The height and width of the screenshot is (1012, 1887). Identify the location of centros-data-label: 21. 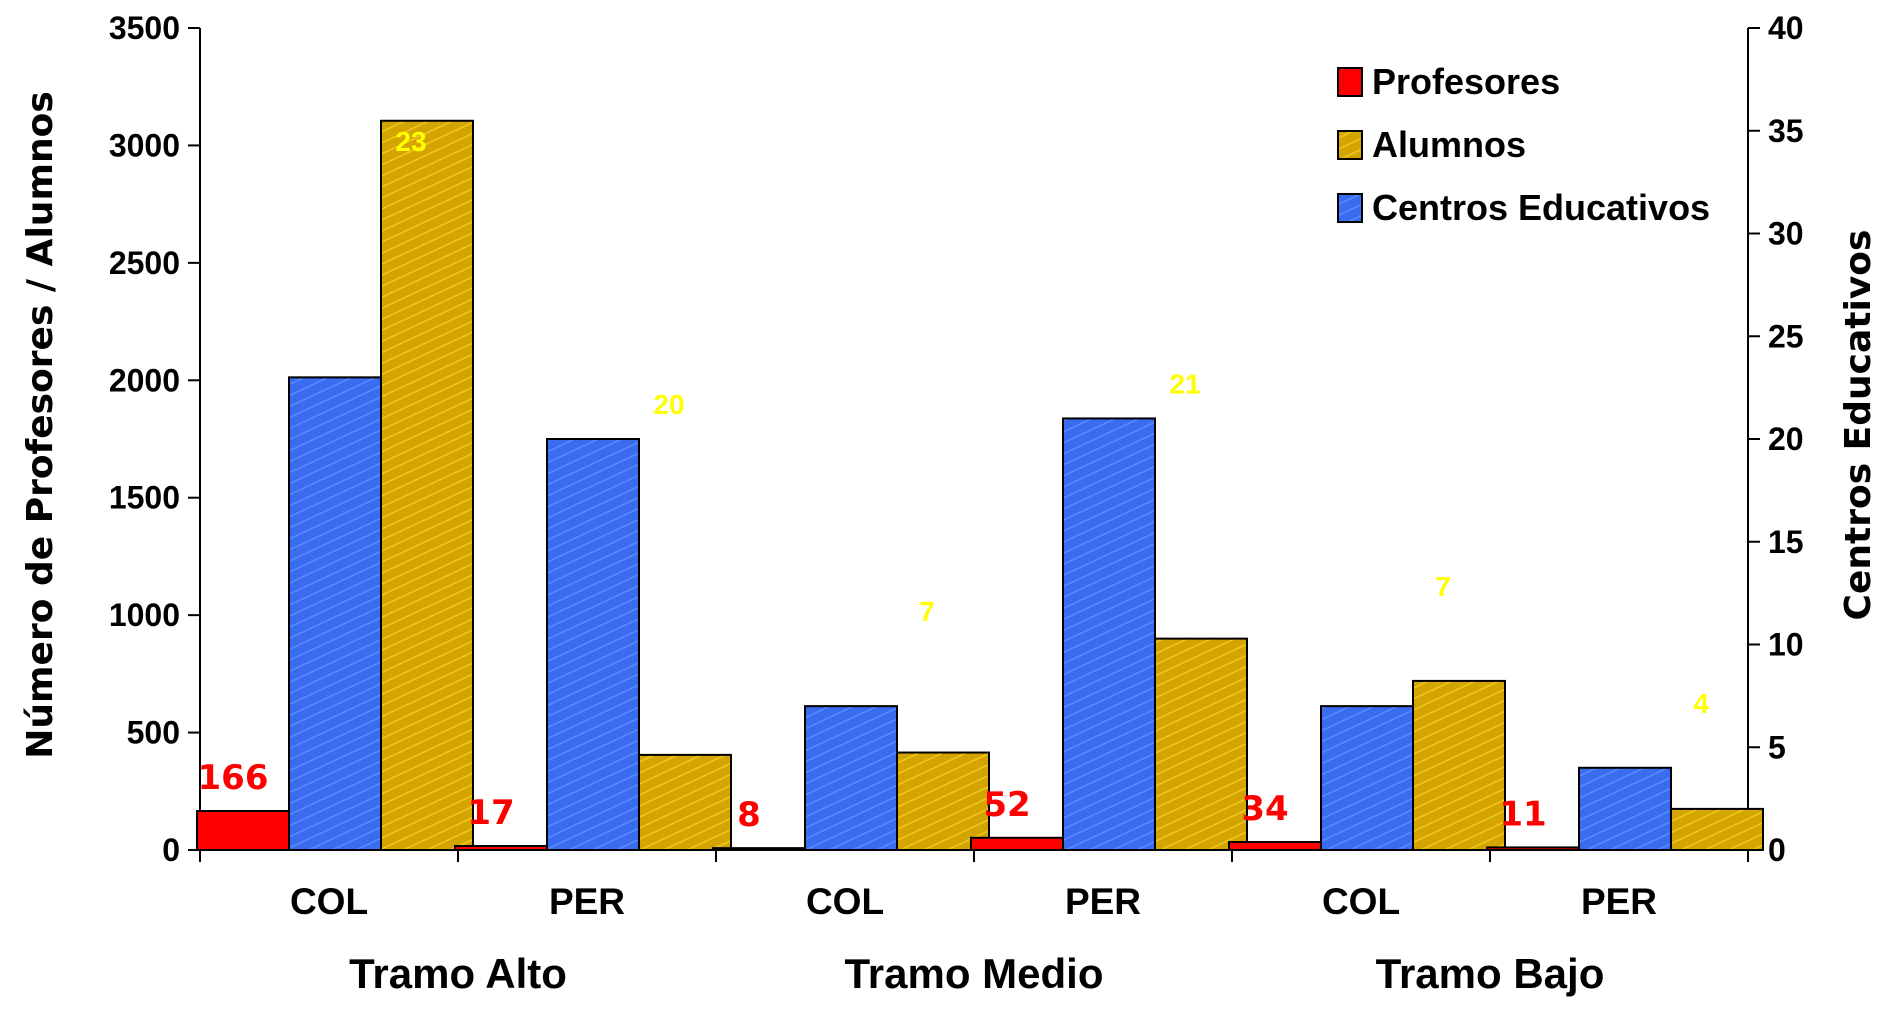
(1184, 383).